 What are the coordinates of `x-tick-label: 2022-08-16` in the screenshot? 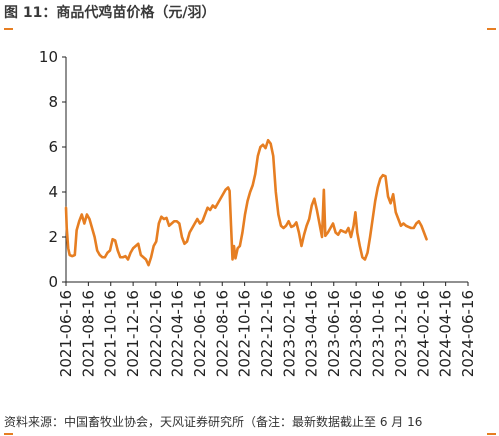 It's located at (222, 333).